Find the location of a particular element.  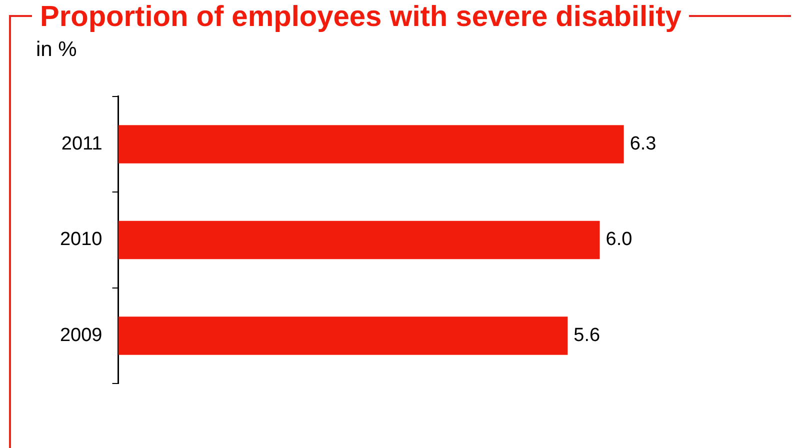

chart-subtitle: in % is located at coordinates (56, 50).